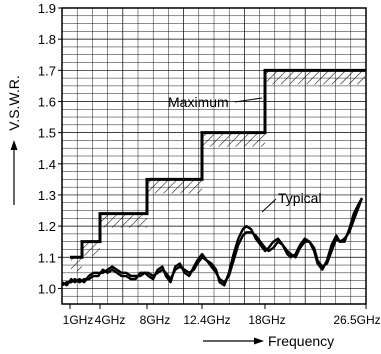  I want to click on y-tick-label: 1.6, so click(47, 101).